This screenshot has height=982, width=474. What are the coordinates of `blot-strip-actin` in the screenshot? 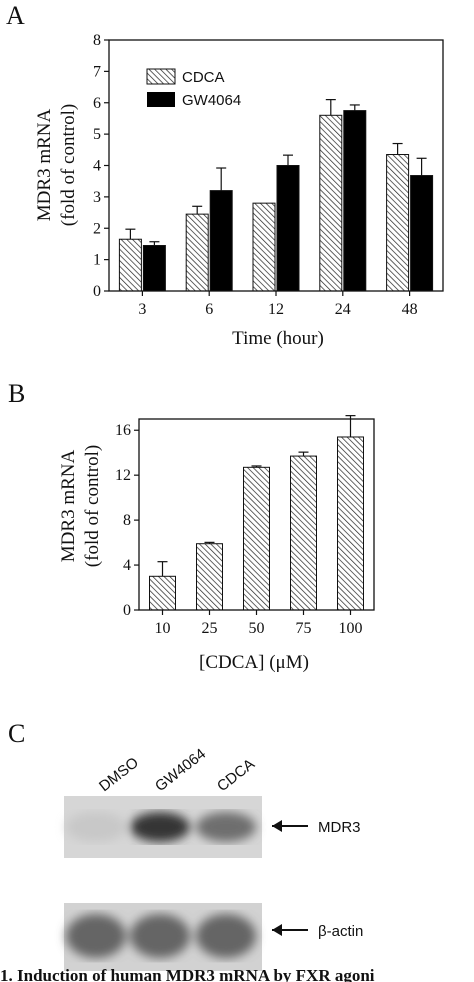 It's located at (163, 937).